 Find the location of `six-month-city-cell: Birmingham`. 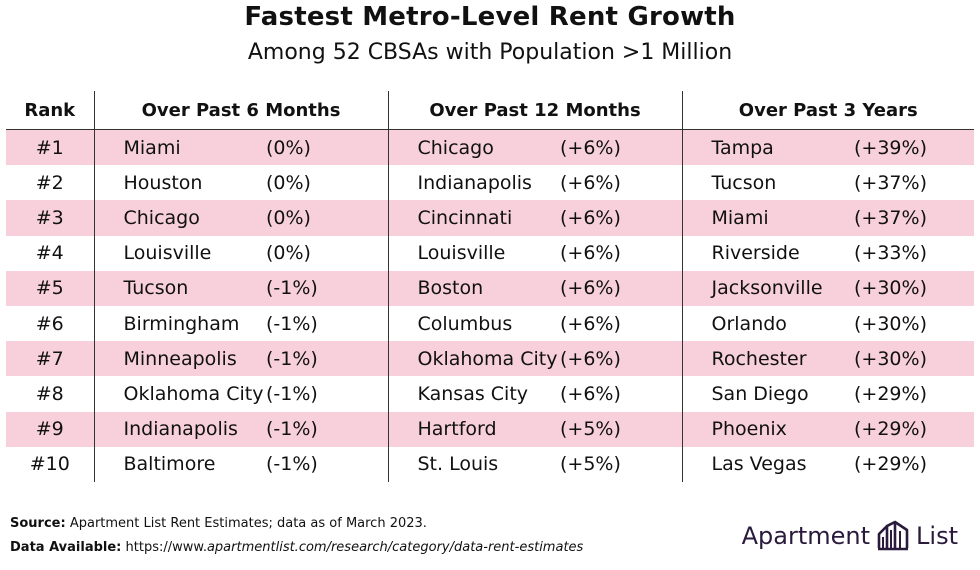

six-month-city-cell: Birmingham is located at coordinates (181, 323).